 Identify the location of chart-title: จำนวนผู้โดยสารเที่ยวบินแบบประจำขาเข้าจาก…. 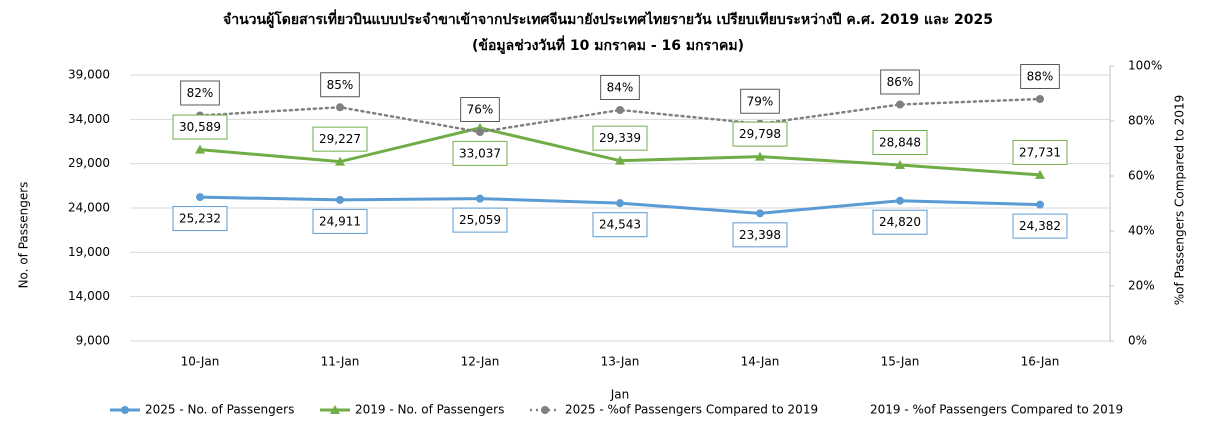
(608, 18).